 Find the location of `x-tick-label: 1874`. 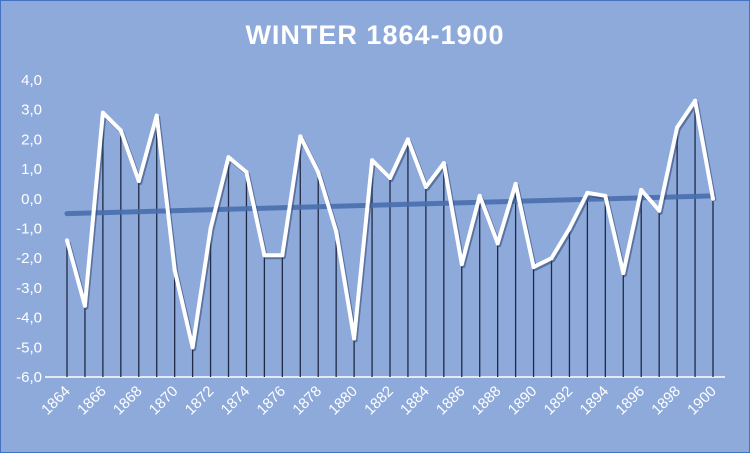

x-tick-label: 1874 is located at coordinates (236, 401).